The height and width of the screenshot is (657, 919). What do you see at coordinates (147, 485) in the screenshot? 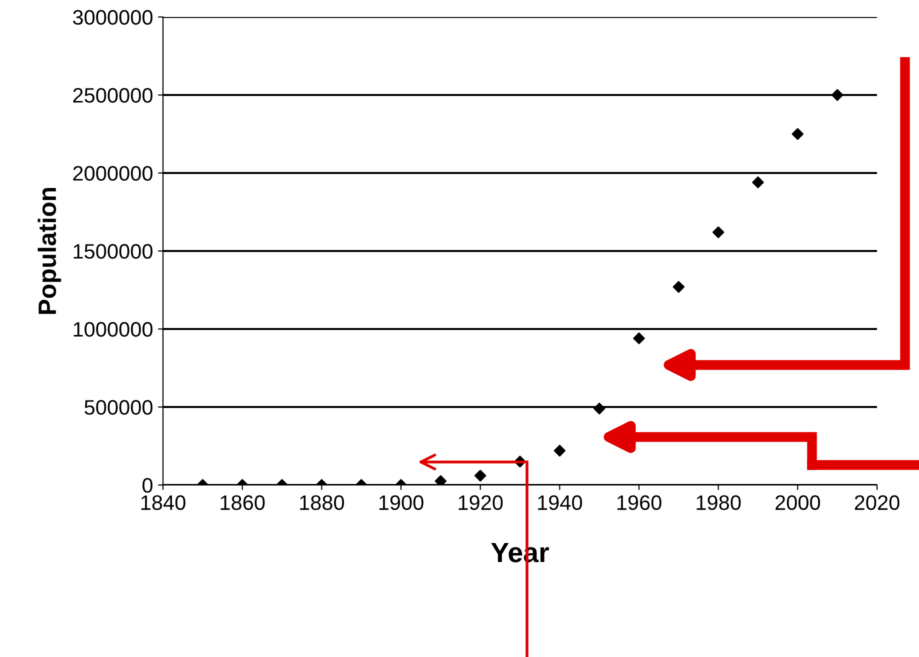
I see `y-tick-label: 0` at bounding box center [147, 485].